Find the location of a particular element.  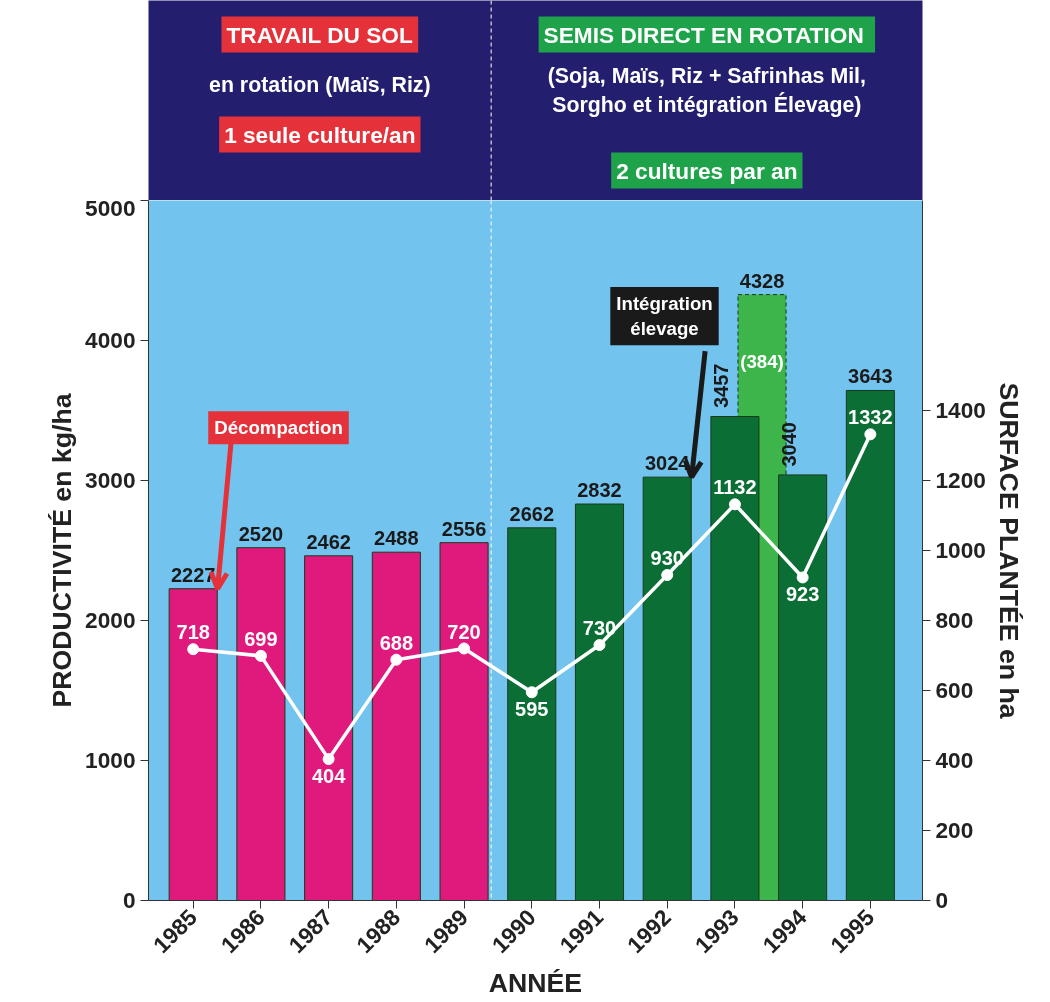

y2-tick-label: 1200 is located at coordinates (960, 480).